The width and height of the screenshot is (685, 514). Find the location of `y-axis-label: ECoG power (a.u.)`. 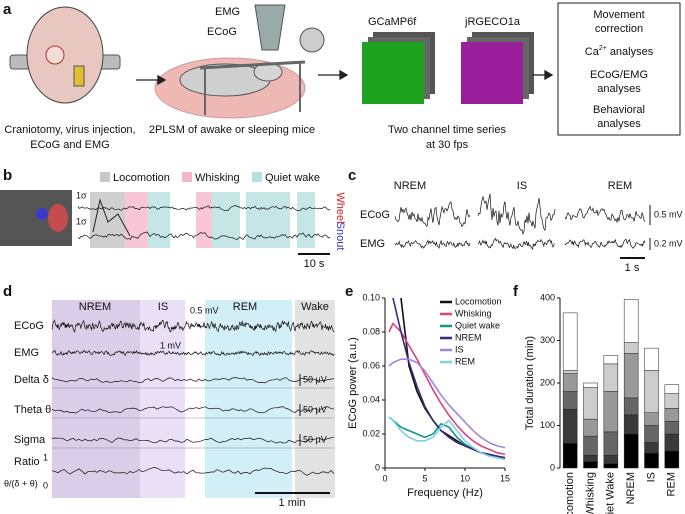

y-axis-label: ECoG power (a.u.) is located at coordinates (353, 383).